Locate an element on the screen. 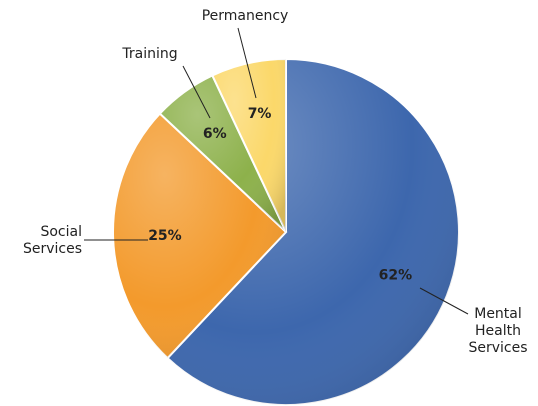  category-label: Mental Health Services is located at coordinates (498, 331).